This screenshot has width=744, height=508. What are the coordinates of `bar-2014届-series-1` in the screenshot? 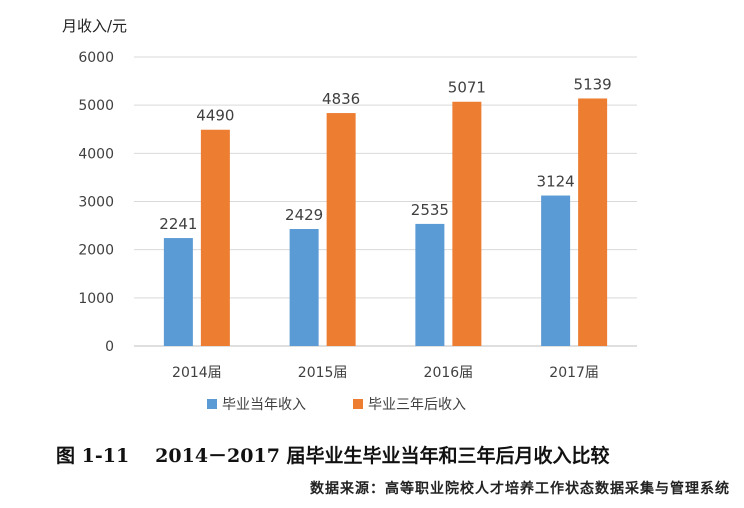 It's located at (215, 237).